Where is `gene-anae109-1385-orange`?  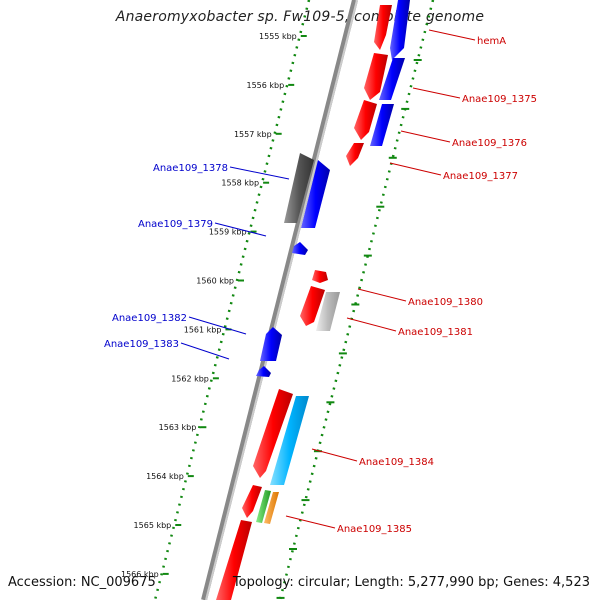 gene-anae109-1385-orange is located at coordinates (271, 508).